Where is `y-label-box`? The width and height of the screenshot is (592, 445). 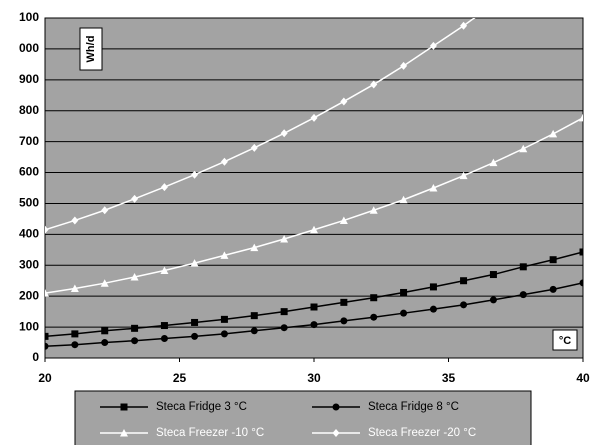
y-label-box is located at coordinates (91, 49).